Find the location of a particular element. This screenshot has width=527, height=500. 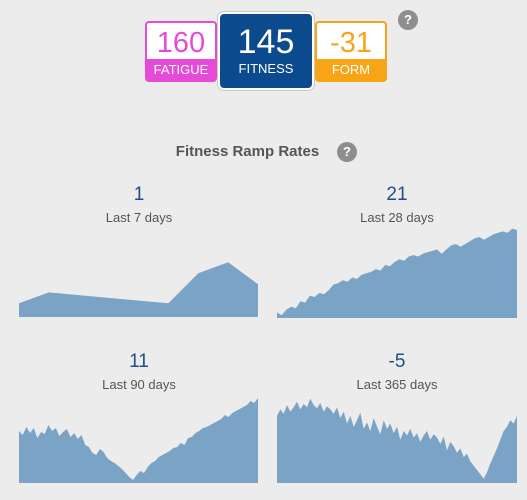

ramp-rates-title: Fitness Ramp Rates is located at coordinates (263, 151).